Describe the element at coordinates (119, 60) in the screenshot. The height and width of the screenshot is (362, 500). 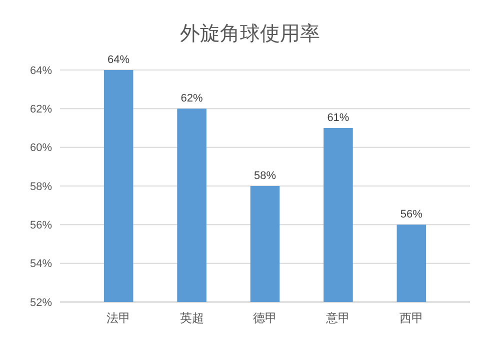
I see `data-label: 64%` at that location.